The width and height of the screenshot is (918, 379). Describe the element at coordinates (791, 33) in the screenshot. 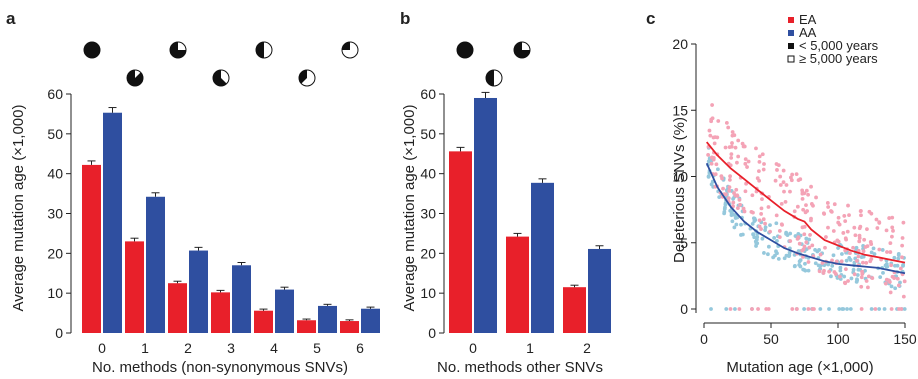

I see `legend-marker-filled-square` at that location.